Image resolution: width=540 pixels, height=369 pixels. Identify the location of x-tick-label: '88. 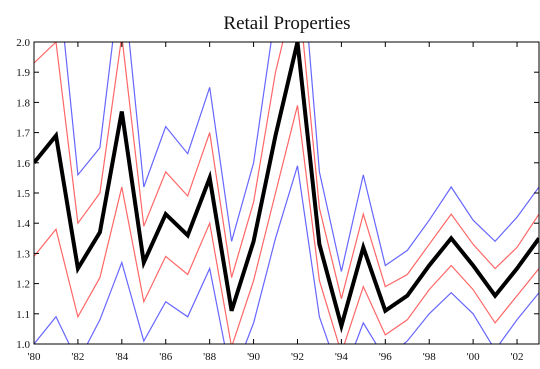
(209, 357).